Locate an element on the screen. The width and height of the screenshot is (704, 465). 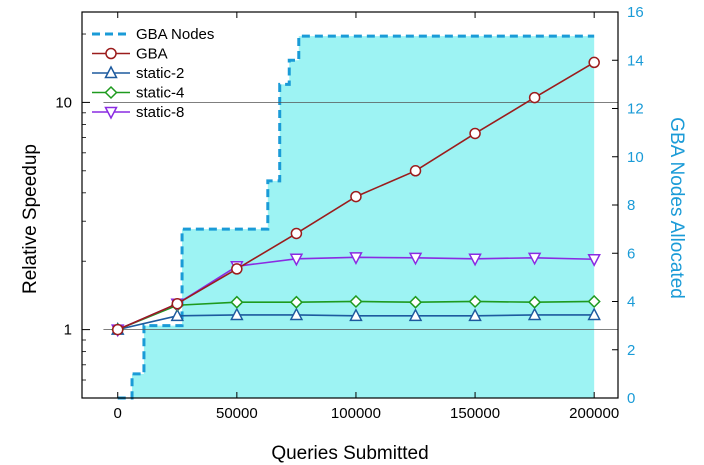
y2-tick-label: 12 is located at coordinates (635, 109).